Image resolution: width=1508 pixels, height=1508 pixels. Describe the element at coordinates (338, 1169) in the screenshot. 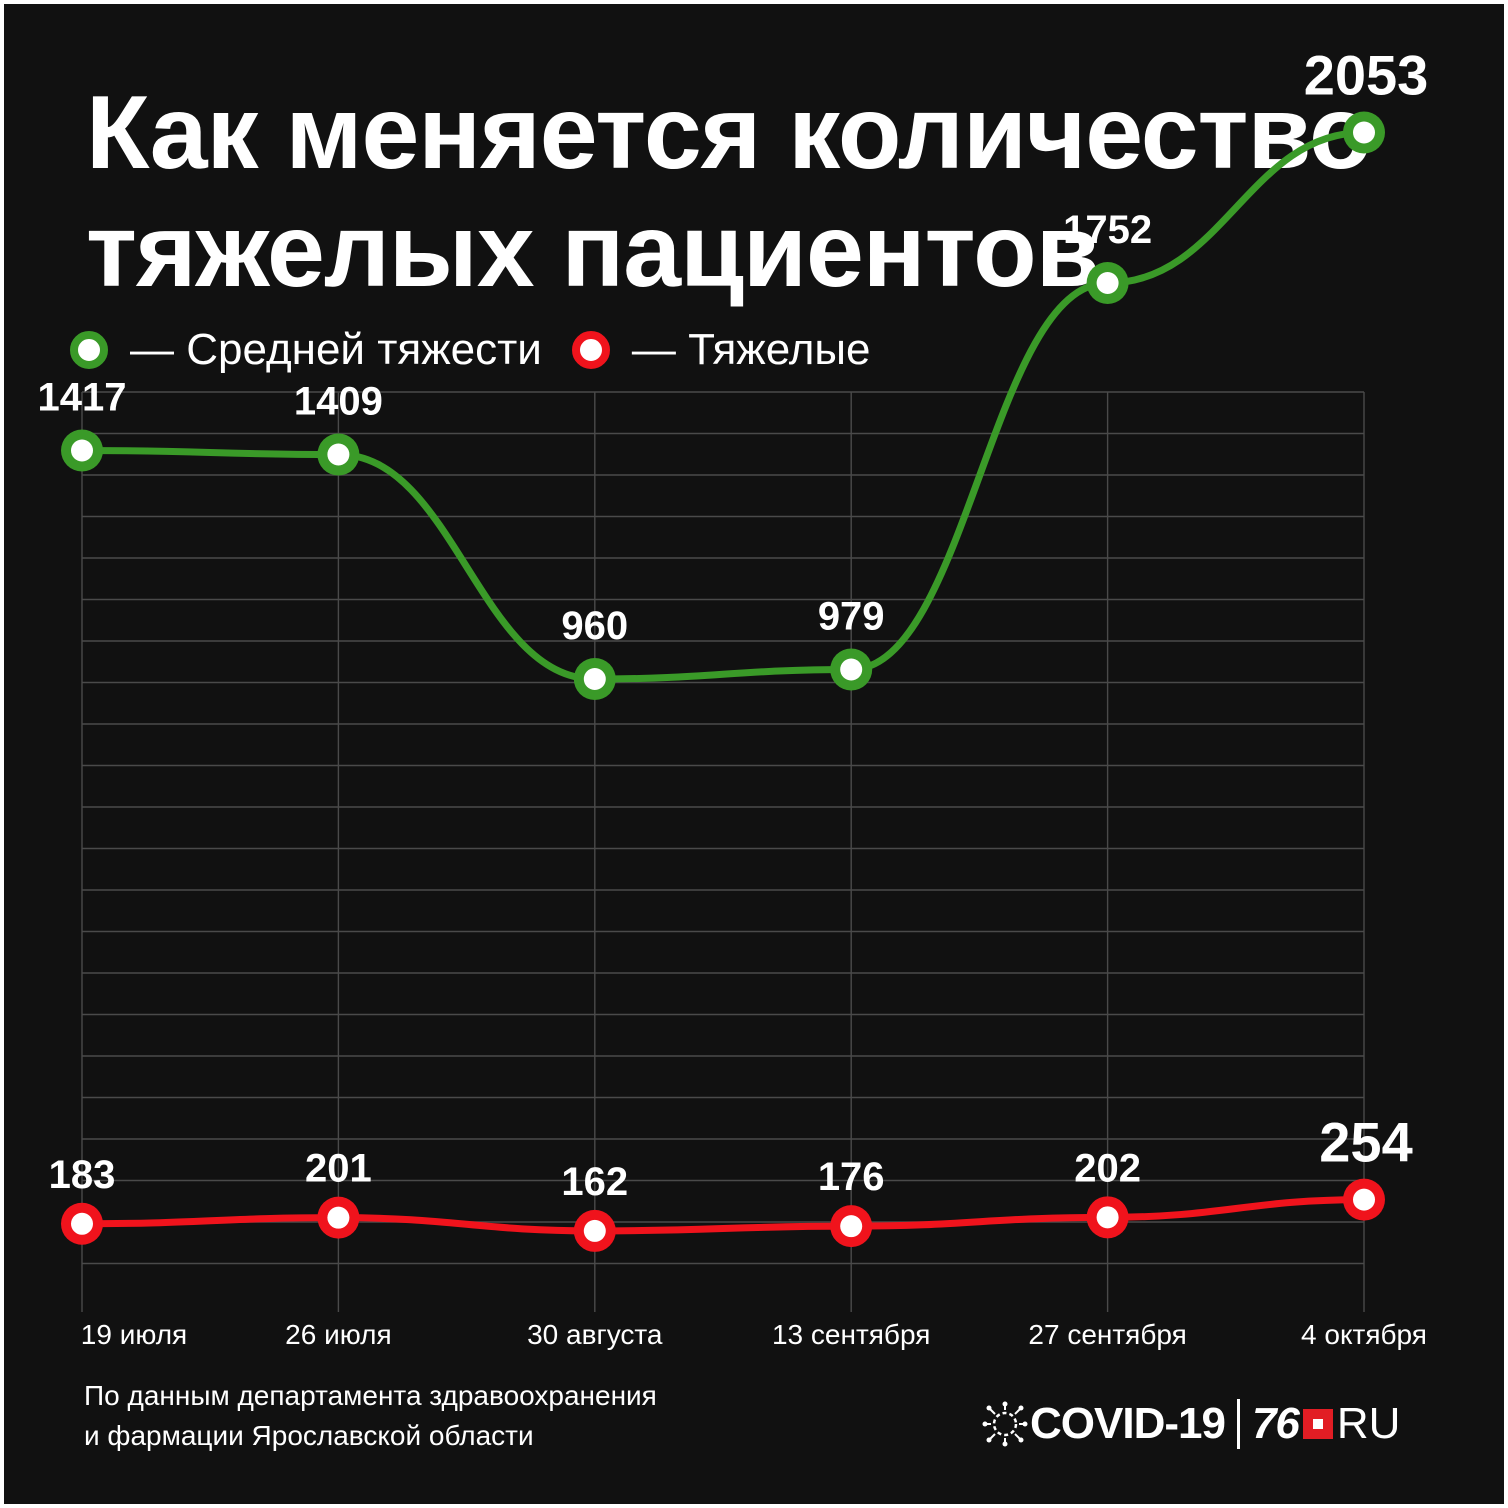

I see `data-label-severe: 201` at that location.